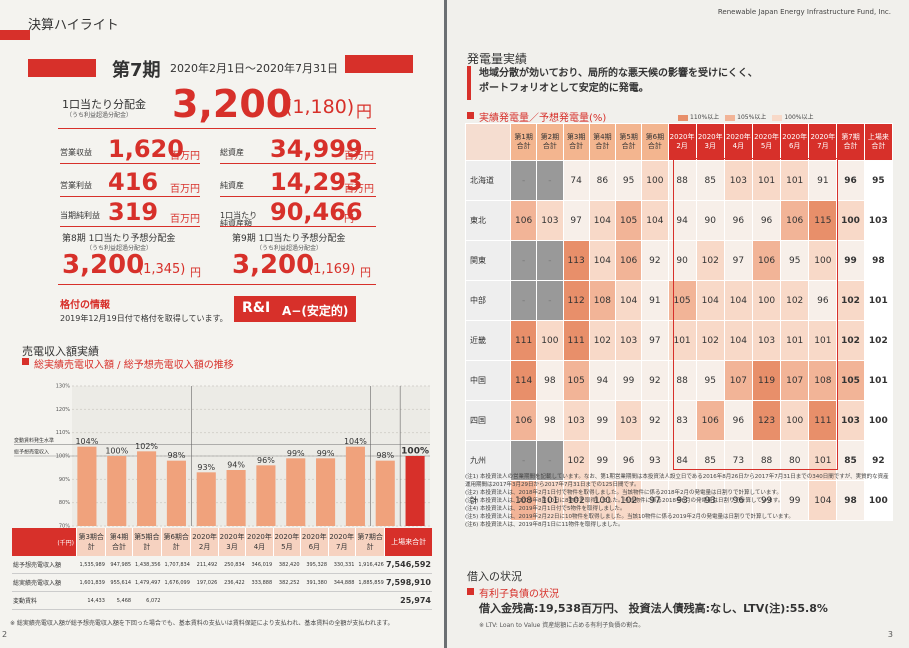 The image size is (909, 648). What do you see at coordinates (355, 441) in the screenshot?
I see `bar-label: 104%` at bounding box center [355, 441].